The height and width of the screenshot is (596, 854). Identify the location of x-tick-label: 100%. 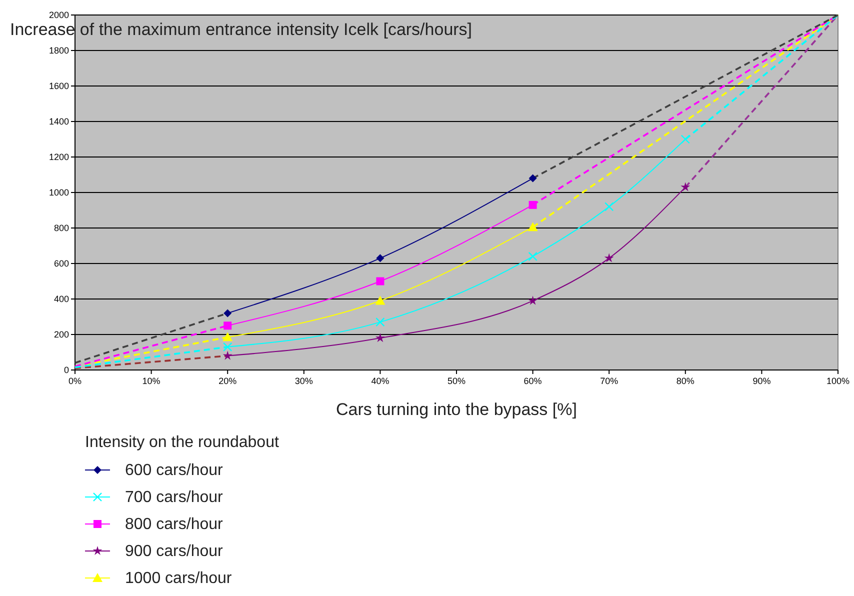
(838, 381).